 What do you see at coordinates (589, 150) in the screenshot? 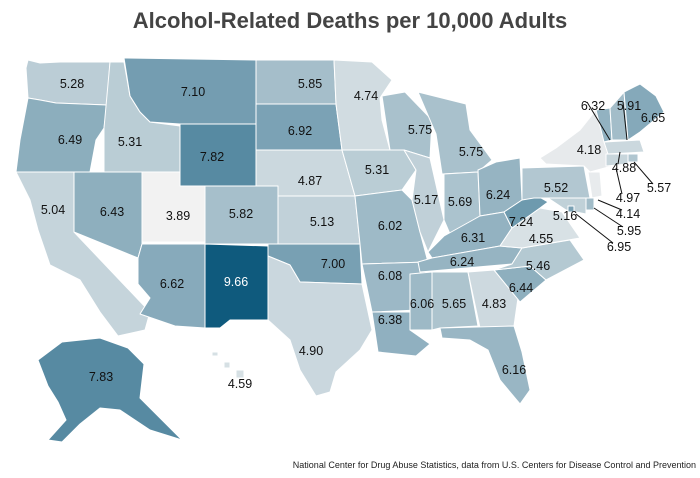
I see `value-label-new-york: 4.18` at bounding box center [589, 150].